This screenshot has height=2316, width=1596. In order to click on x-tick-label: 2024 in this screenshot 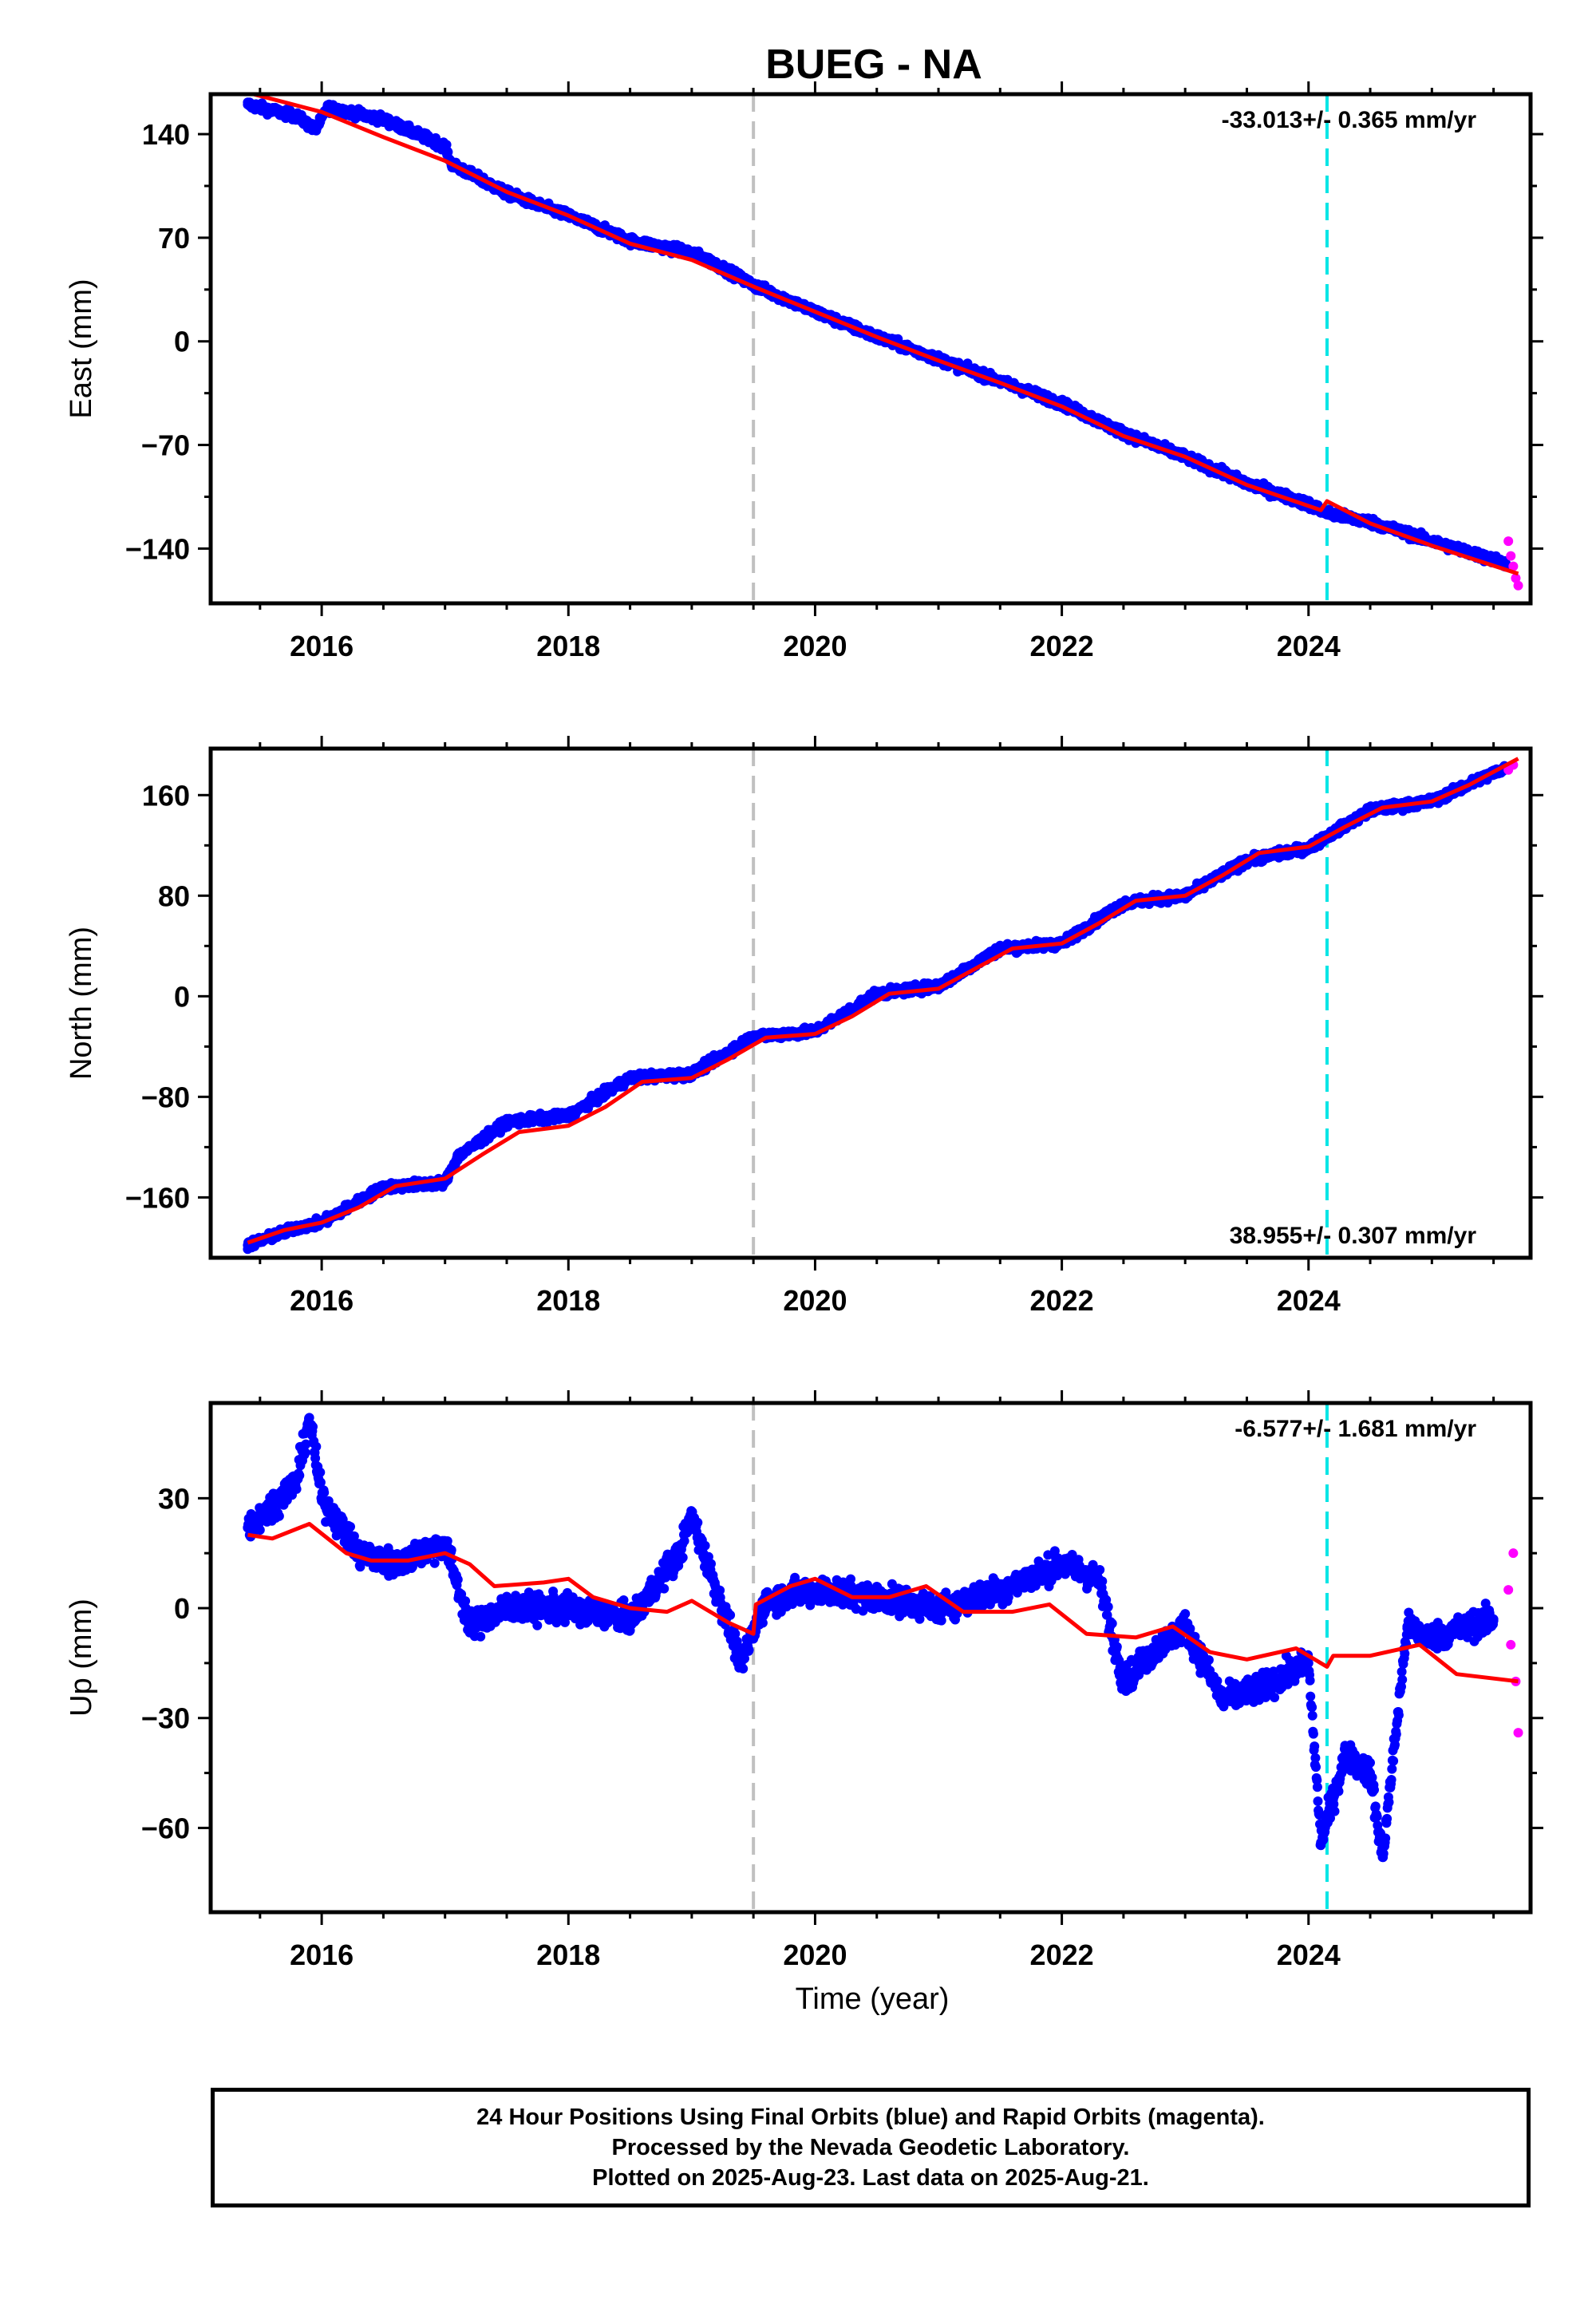, I will do `click(1309, 646)`.